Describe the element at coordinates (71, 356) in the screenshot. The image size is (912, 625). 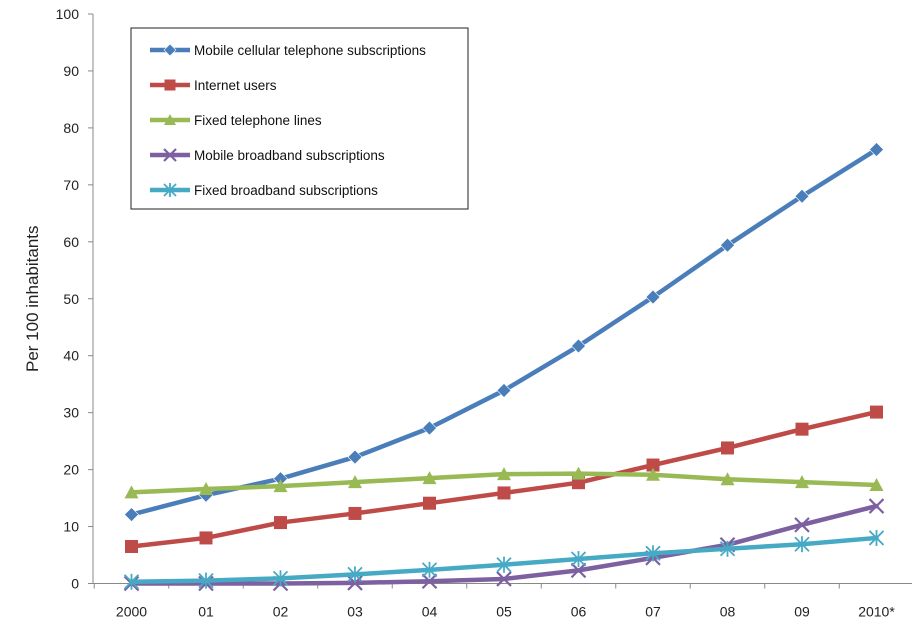
I see `y-tick-label: 40` at that location.